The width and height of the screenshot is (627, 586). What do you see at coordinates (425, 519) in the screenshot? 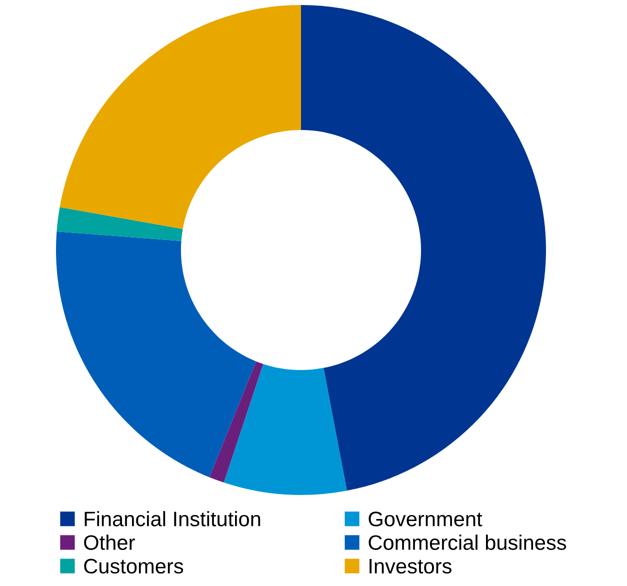
I see `legend-label: Government` at bounding box center [425, 519].